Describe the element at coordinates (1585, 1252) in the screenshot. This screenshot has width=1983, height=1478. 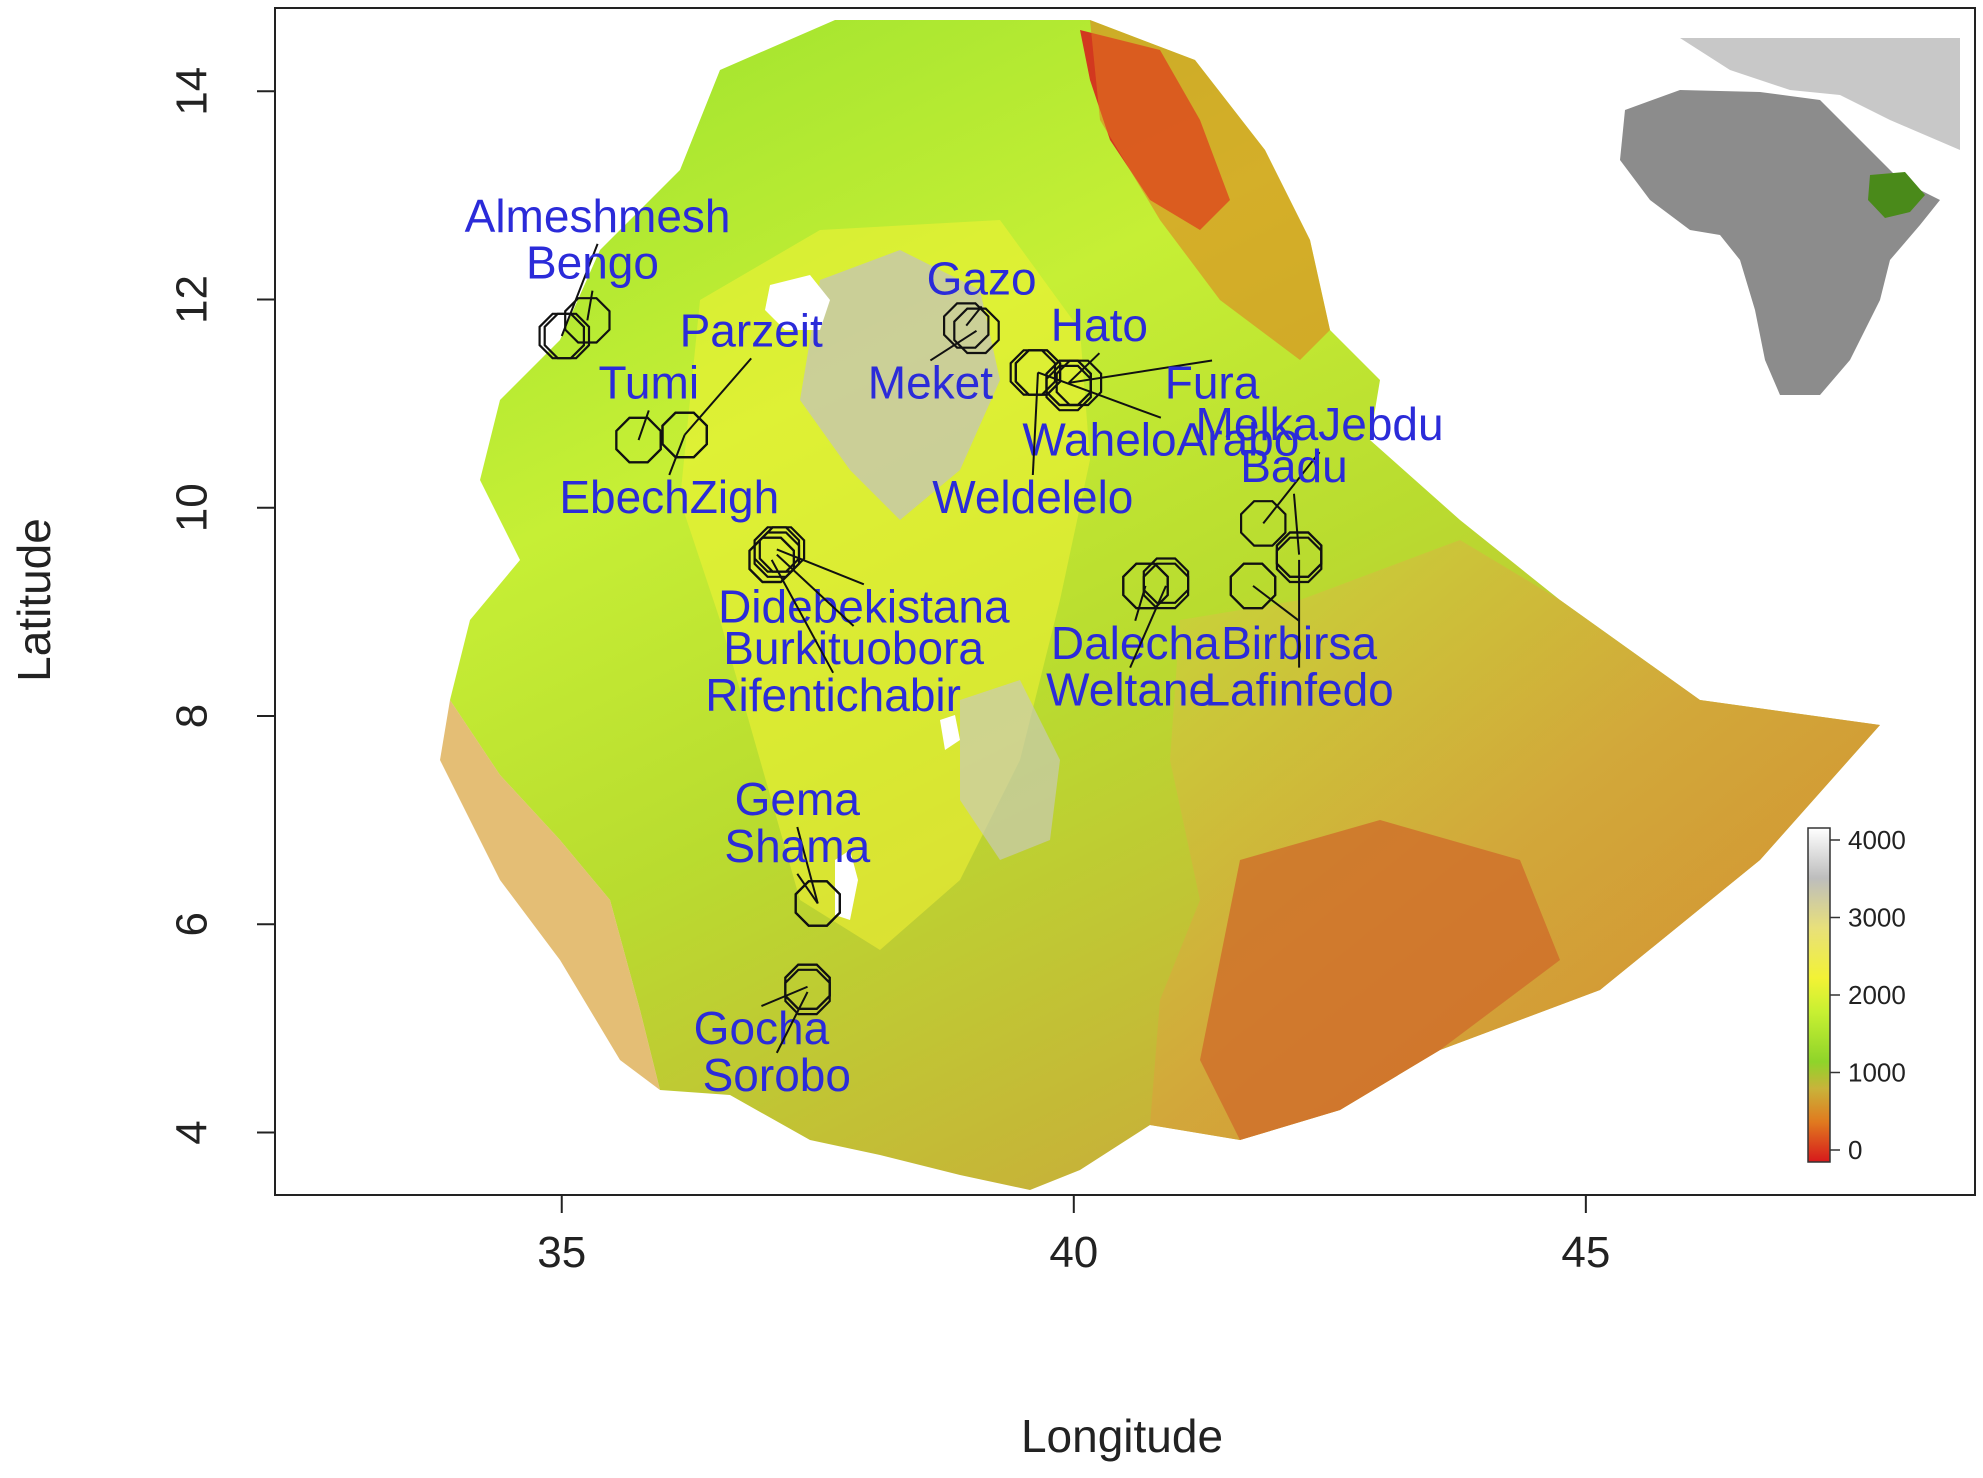
I see `x-tick-label: 45` at that location.